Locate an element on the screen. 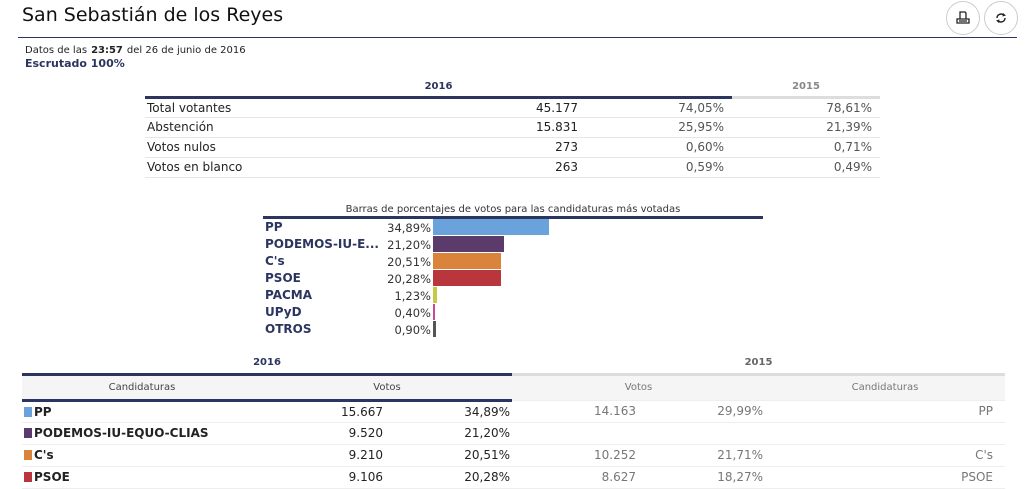 The image size is (1027, 489). votes: 9.210 is located at coordinates (323, 455).